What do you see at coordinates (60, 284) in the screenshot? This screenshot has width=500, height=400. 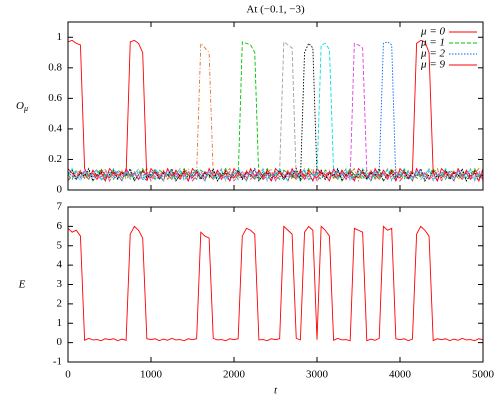 I see `y-tick-label: 3` at bounding box center [60, 284].